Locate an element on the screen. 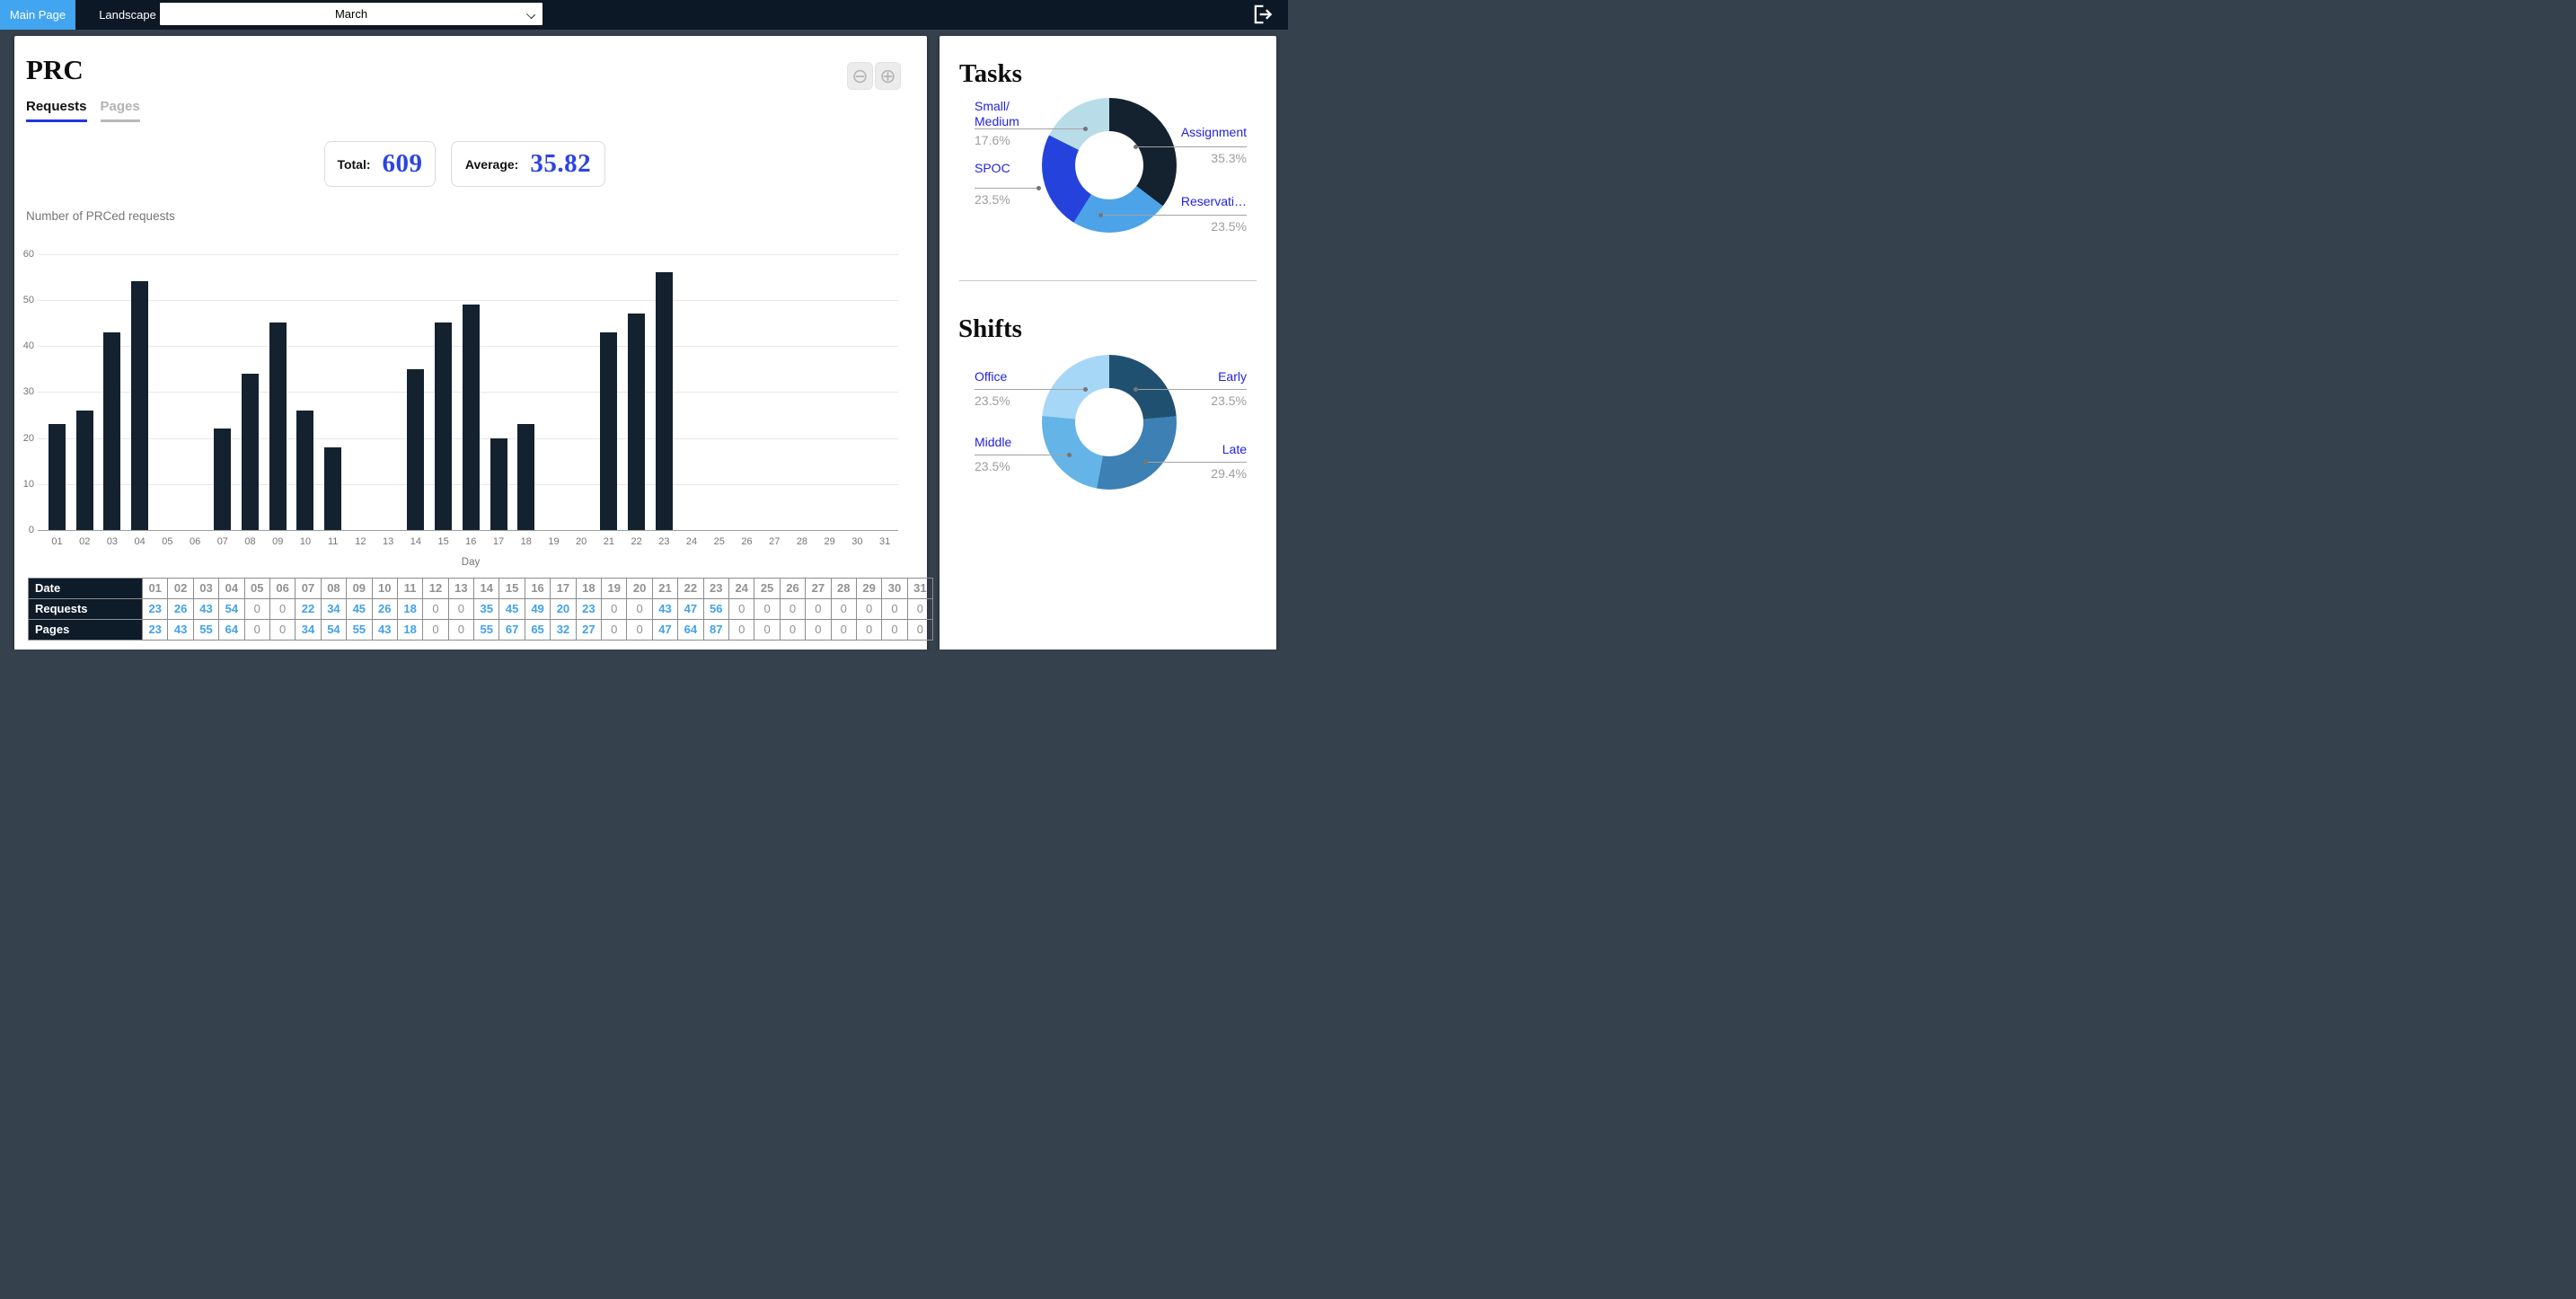  shifts-pct-office: 23.5% is located at coordinates (992, 401).